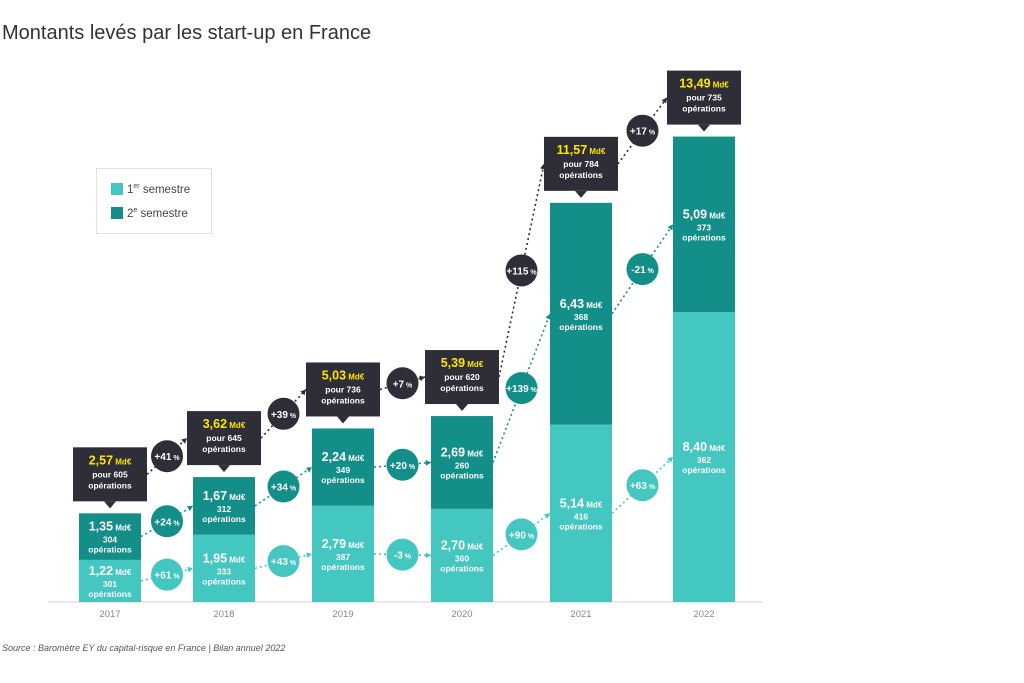 This screenshot has width=1024, height=683. I want to click on s2-growth-label-0: +24 %, so click(167, 522).